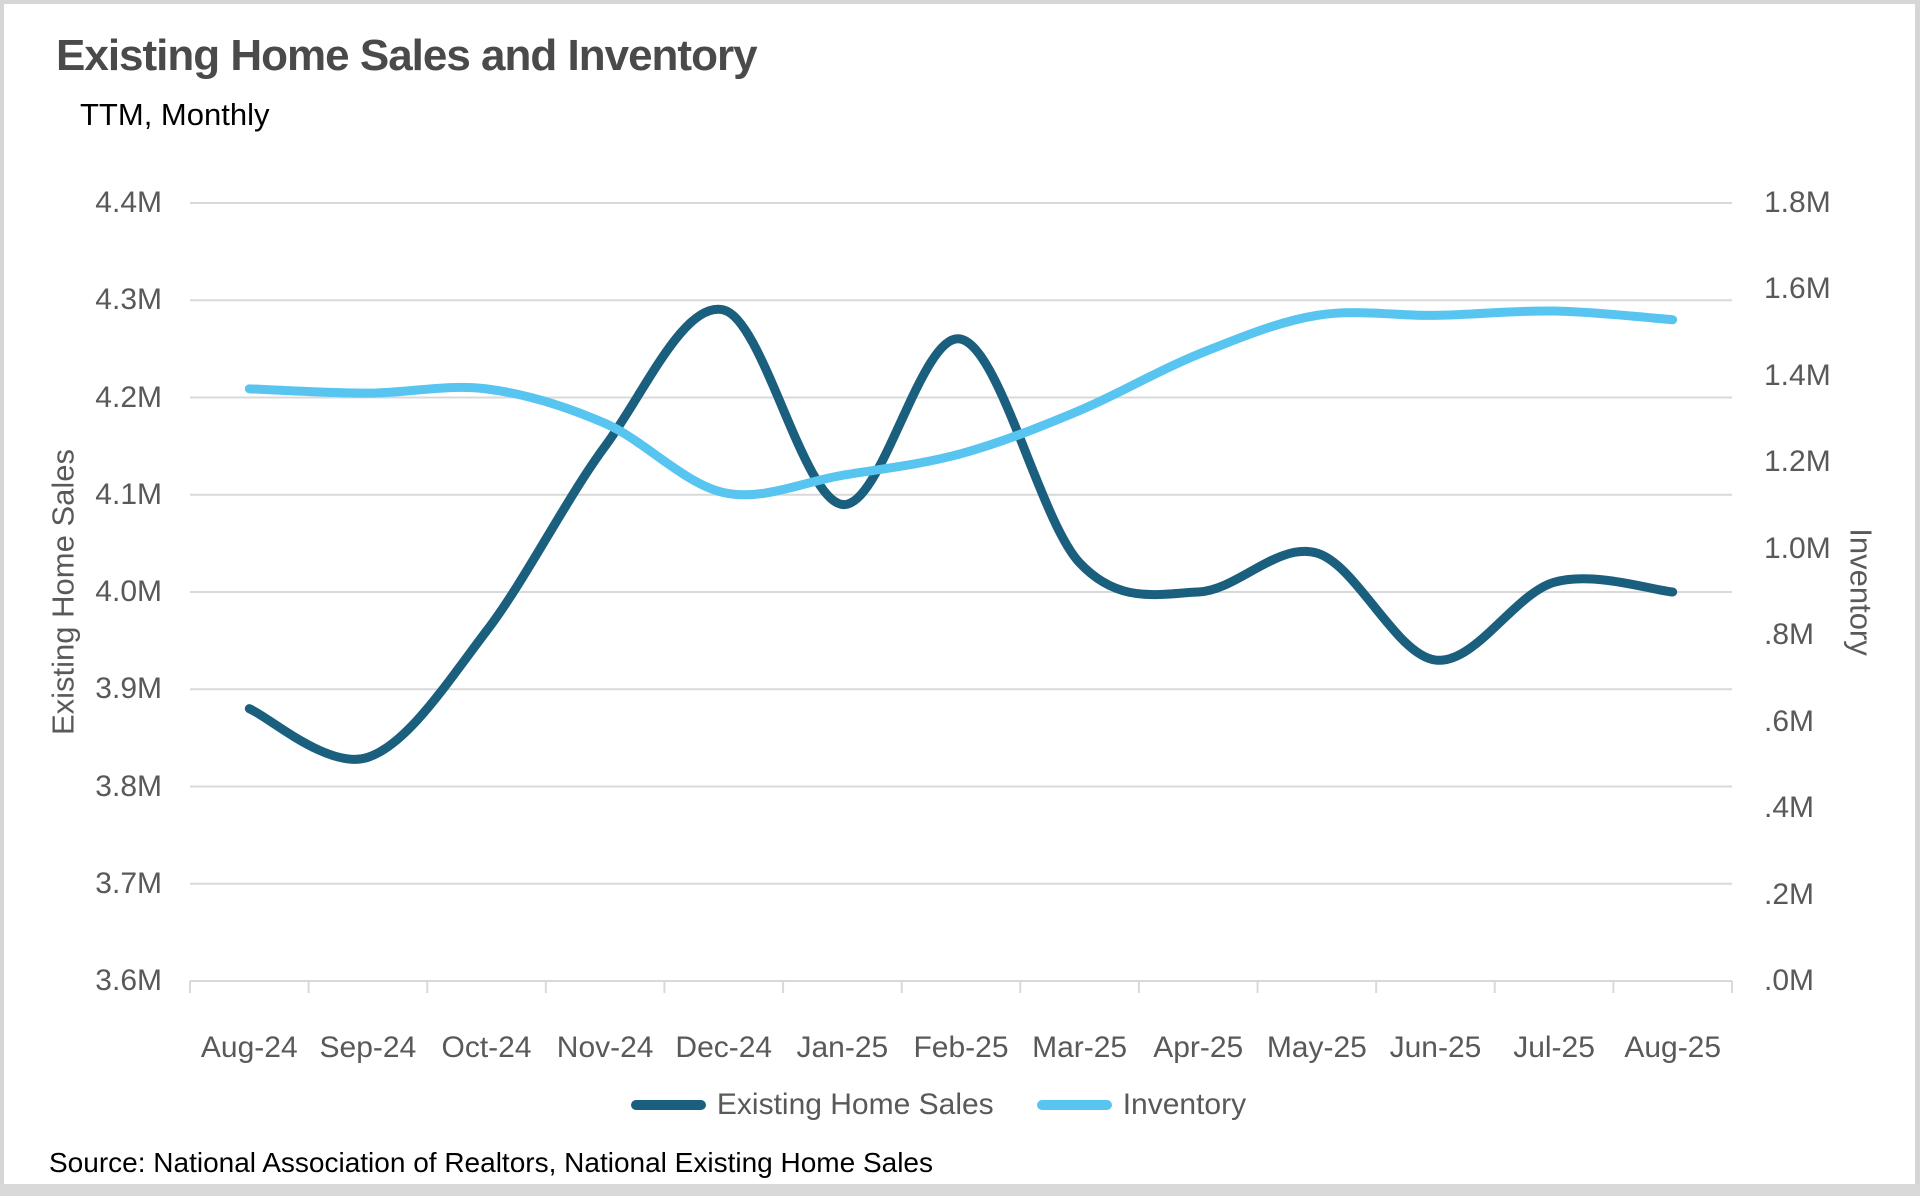 This screenshot has width=1920, height=1196. Describe the element at coordinates (1861, 592) in the screenshot. I see `right-axis-title: Inventory` at that location.